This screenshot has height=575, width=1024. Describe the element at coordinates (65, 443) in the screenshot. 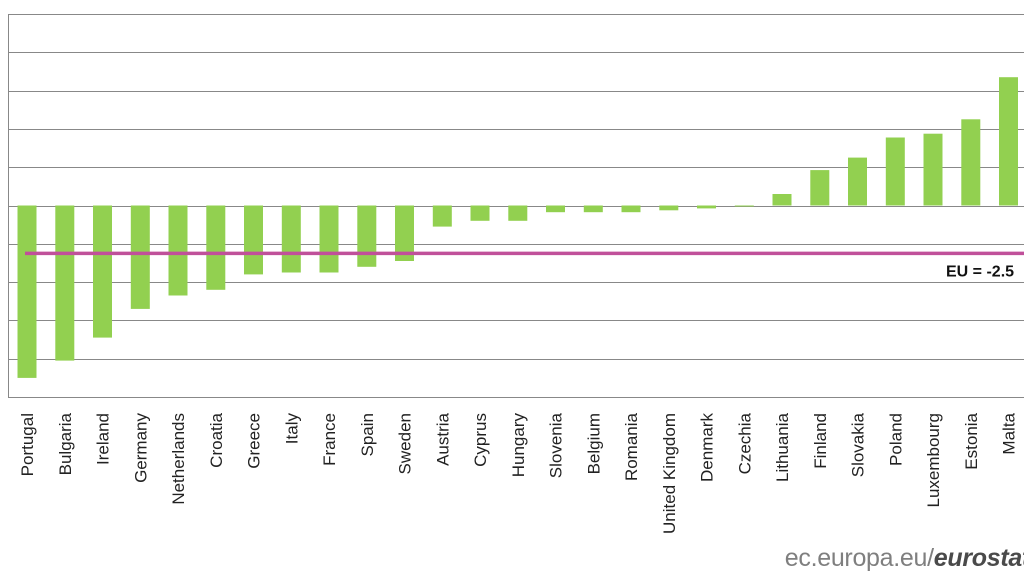

I see `category-label: Bulgaria` at that location.